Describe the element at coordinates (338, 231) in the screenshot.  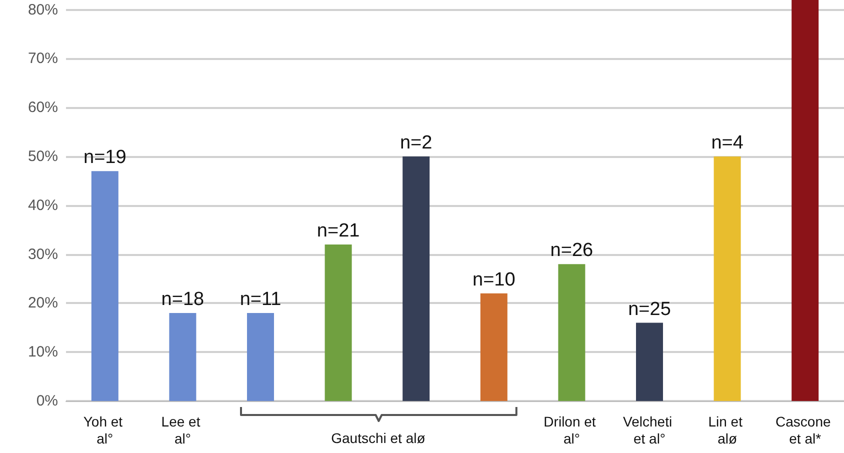
I see `annotation: n=21` at that location.